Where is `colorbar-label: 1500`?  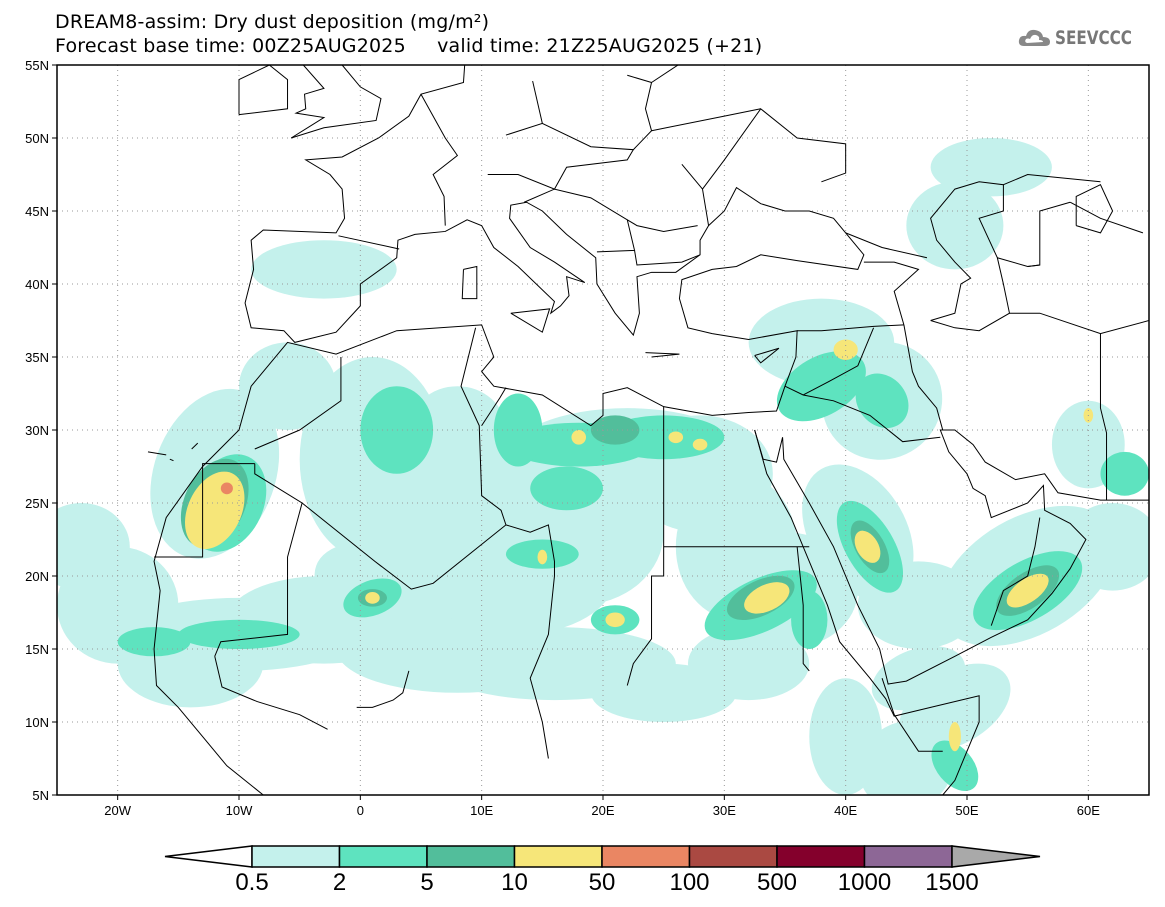 colorbar-label: 1500 is located at coordinates (952, 882).